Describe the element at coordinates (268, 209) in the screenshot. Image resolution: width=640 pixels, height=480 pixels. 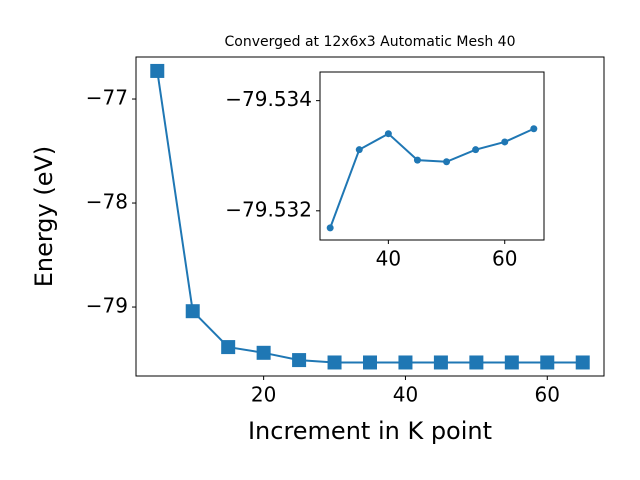
I see `y-tick-label: −79.532` at that location.